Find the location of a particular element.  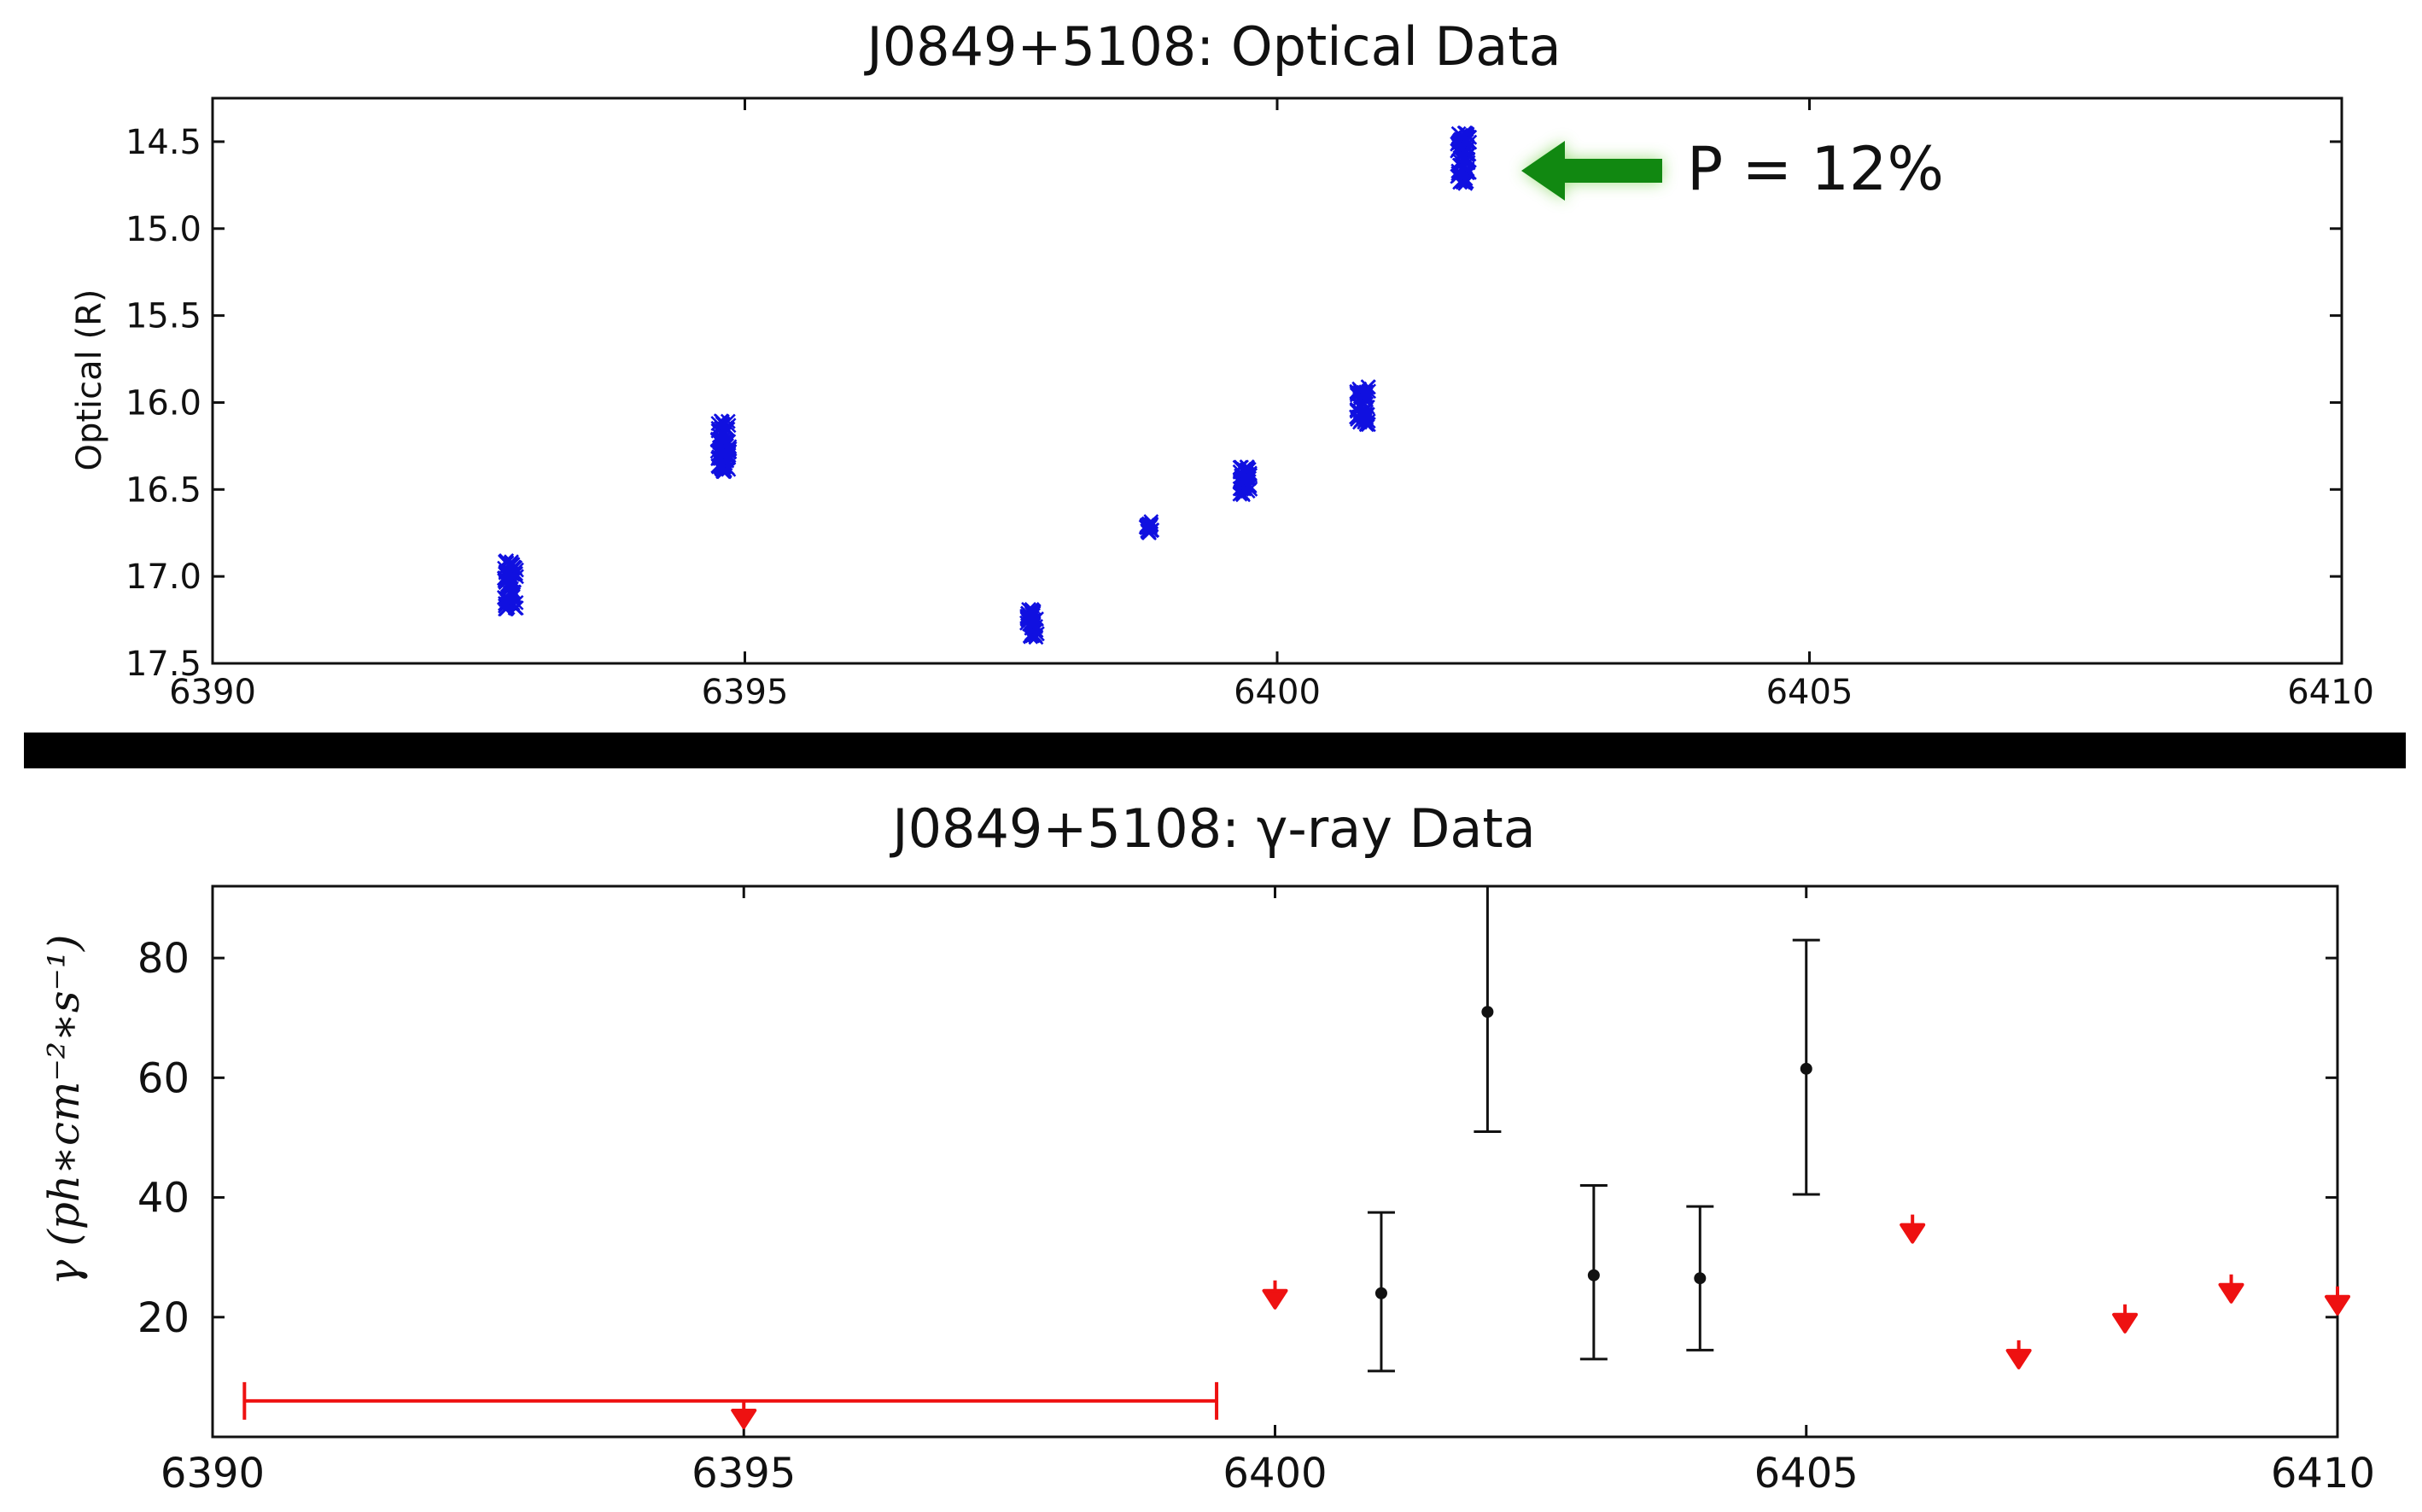

optical-chart-title: J0849+5108: Optical Data is located at coordinates (1212, 46).